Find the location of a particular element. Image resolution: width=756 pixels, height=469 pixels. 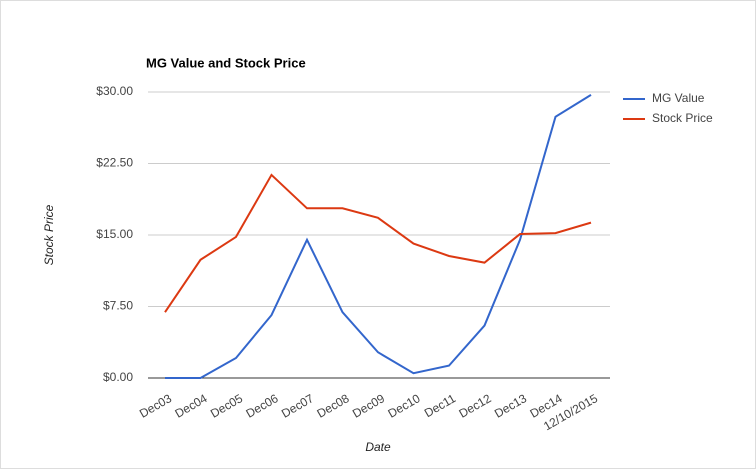

chart-title: MG Value and Stock Price is located at coordinates (226, 62).